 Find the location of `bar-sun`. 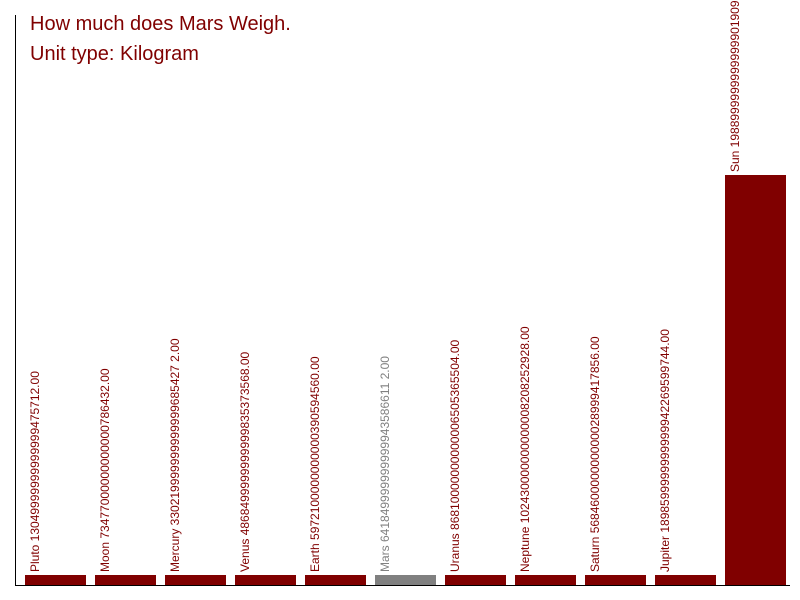

bar-sun is located at coordinates (755, 380).